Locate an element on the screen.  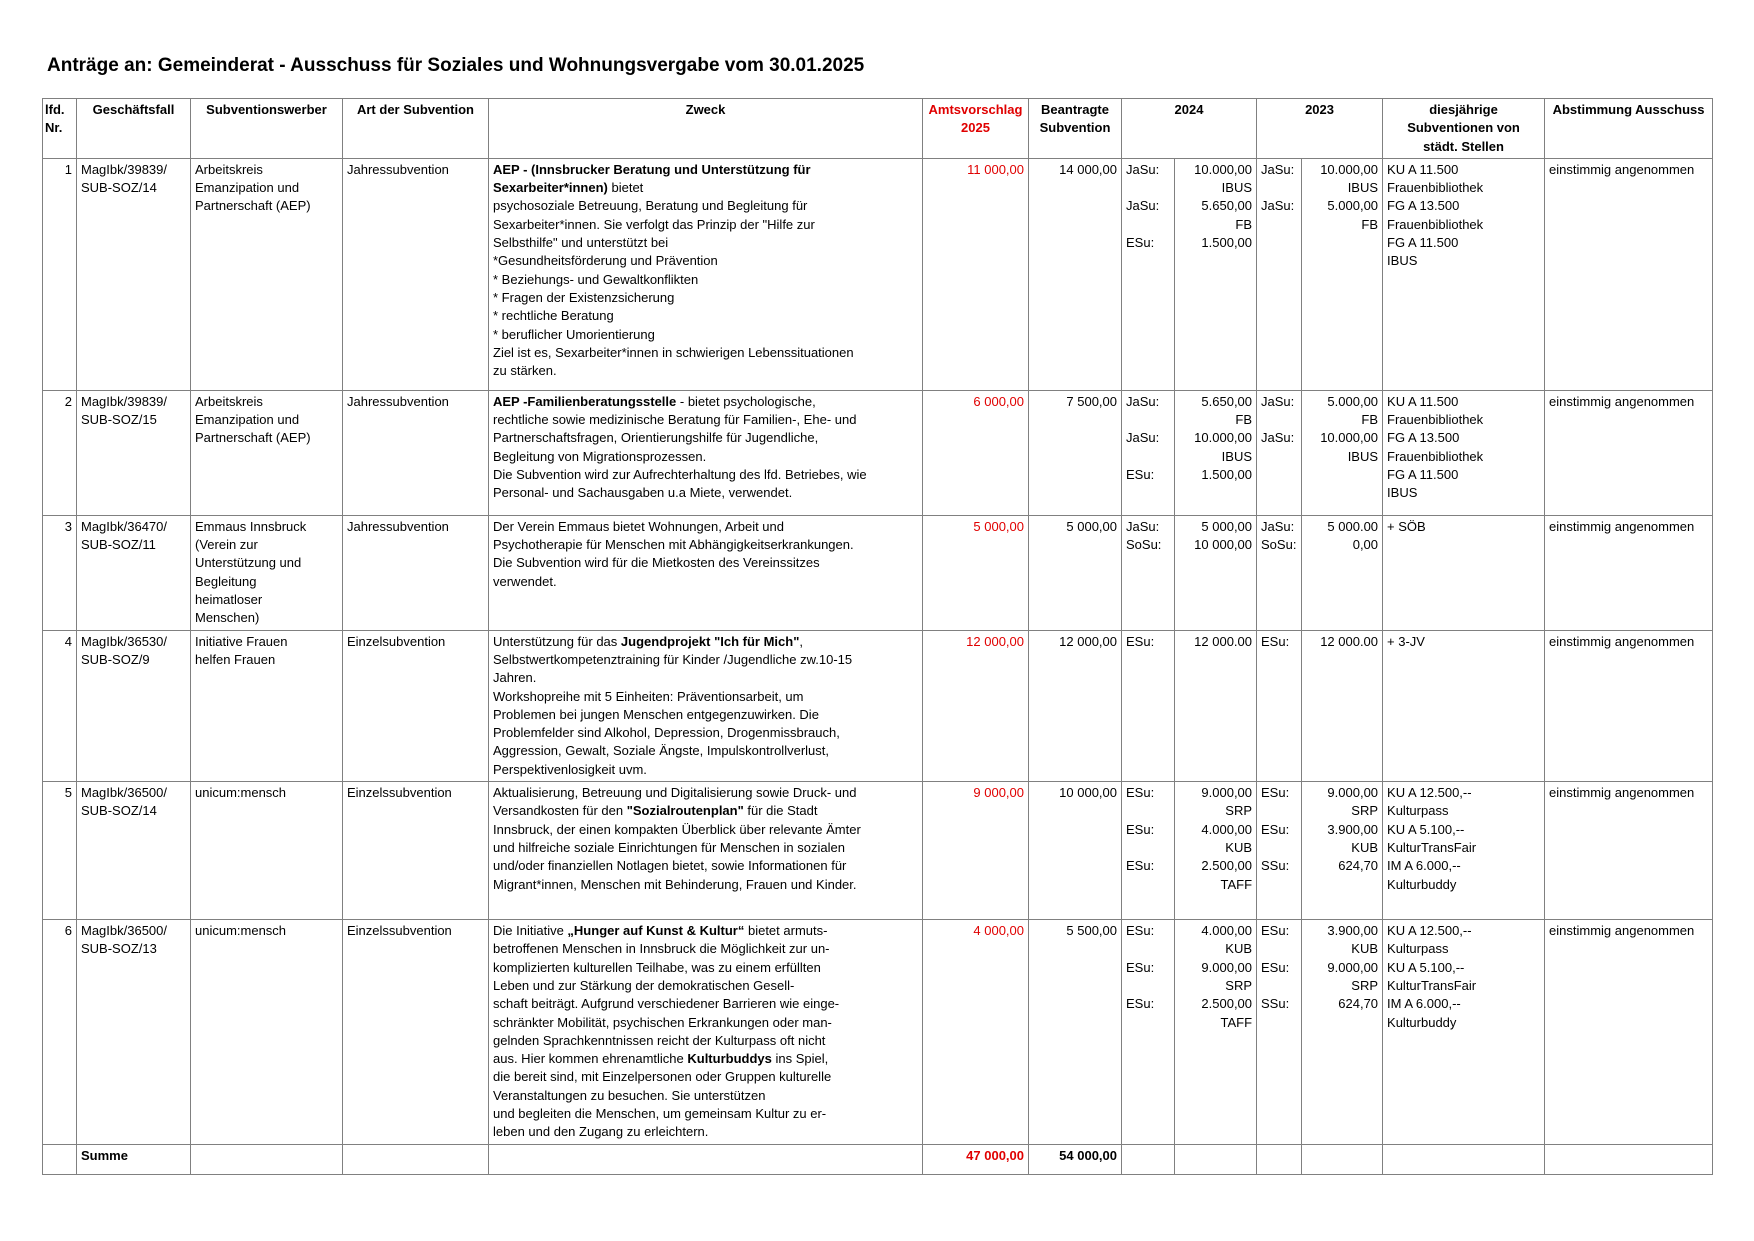
table-footer: Summe 47 000,00 54 000,00 is located at coordinates (878, 1159).